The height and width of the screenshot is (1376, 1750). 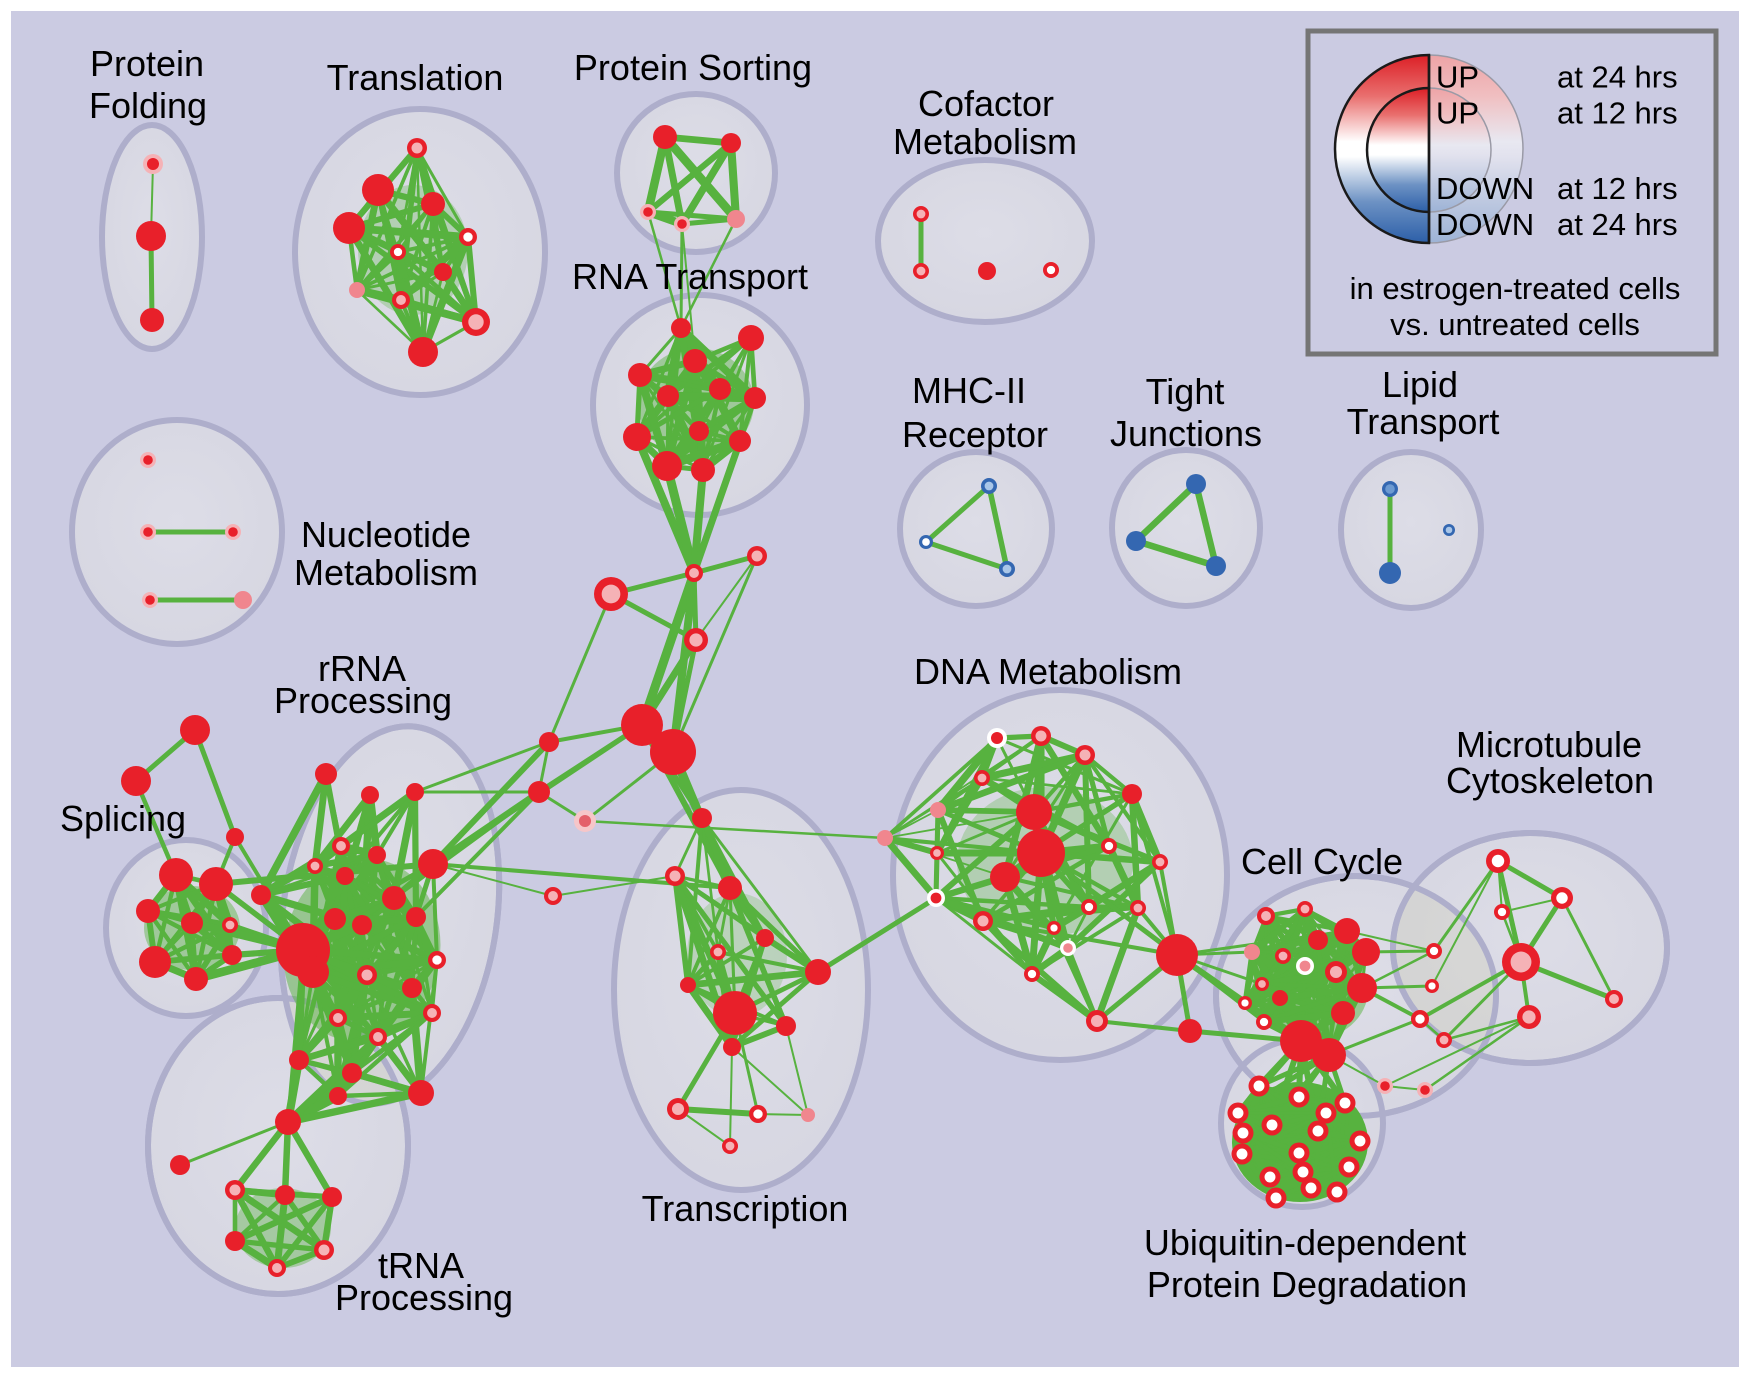 What do you see at coordinates (1305, 1242) in the screenshot?
I see `svg-text: Ubiquitin-dependent` at bounding box center [1305, 1242].